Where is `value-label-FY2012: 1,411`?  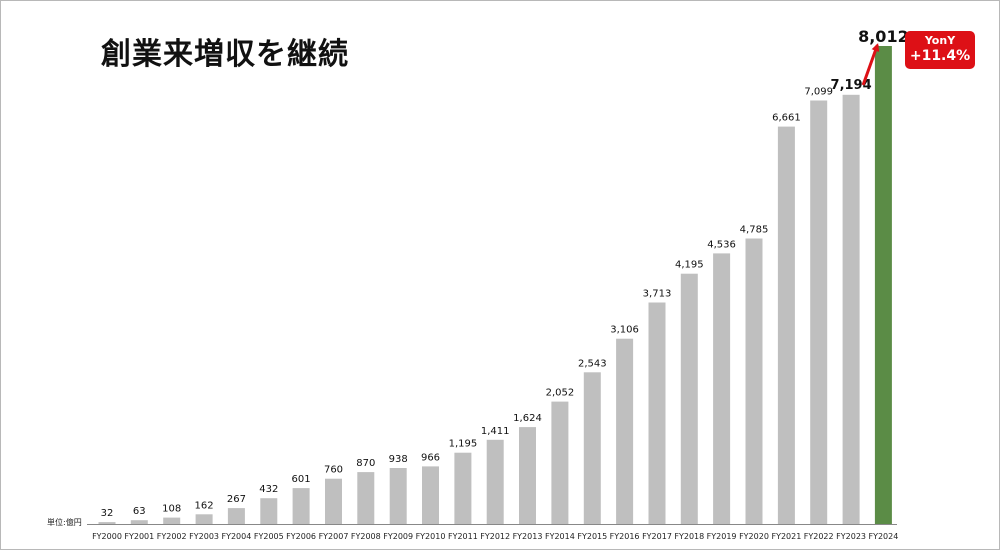 value-label-FY2012: 1,411 is located at coordinates (495, 431).